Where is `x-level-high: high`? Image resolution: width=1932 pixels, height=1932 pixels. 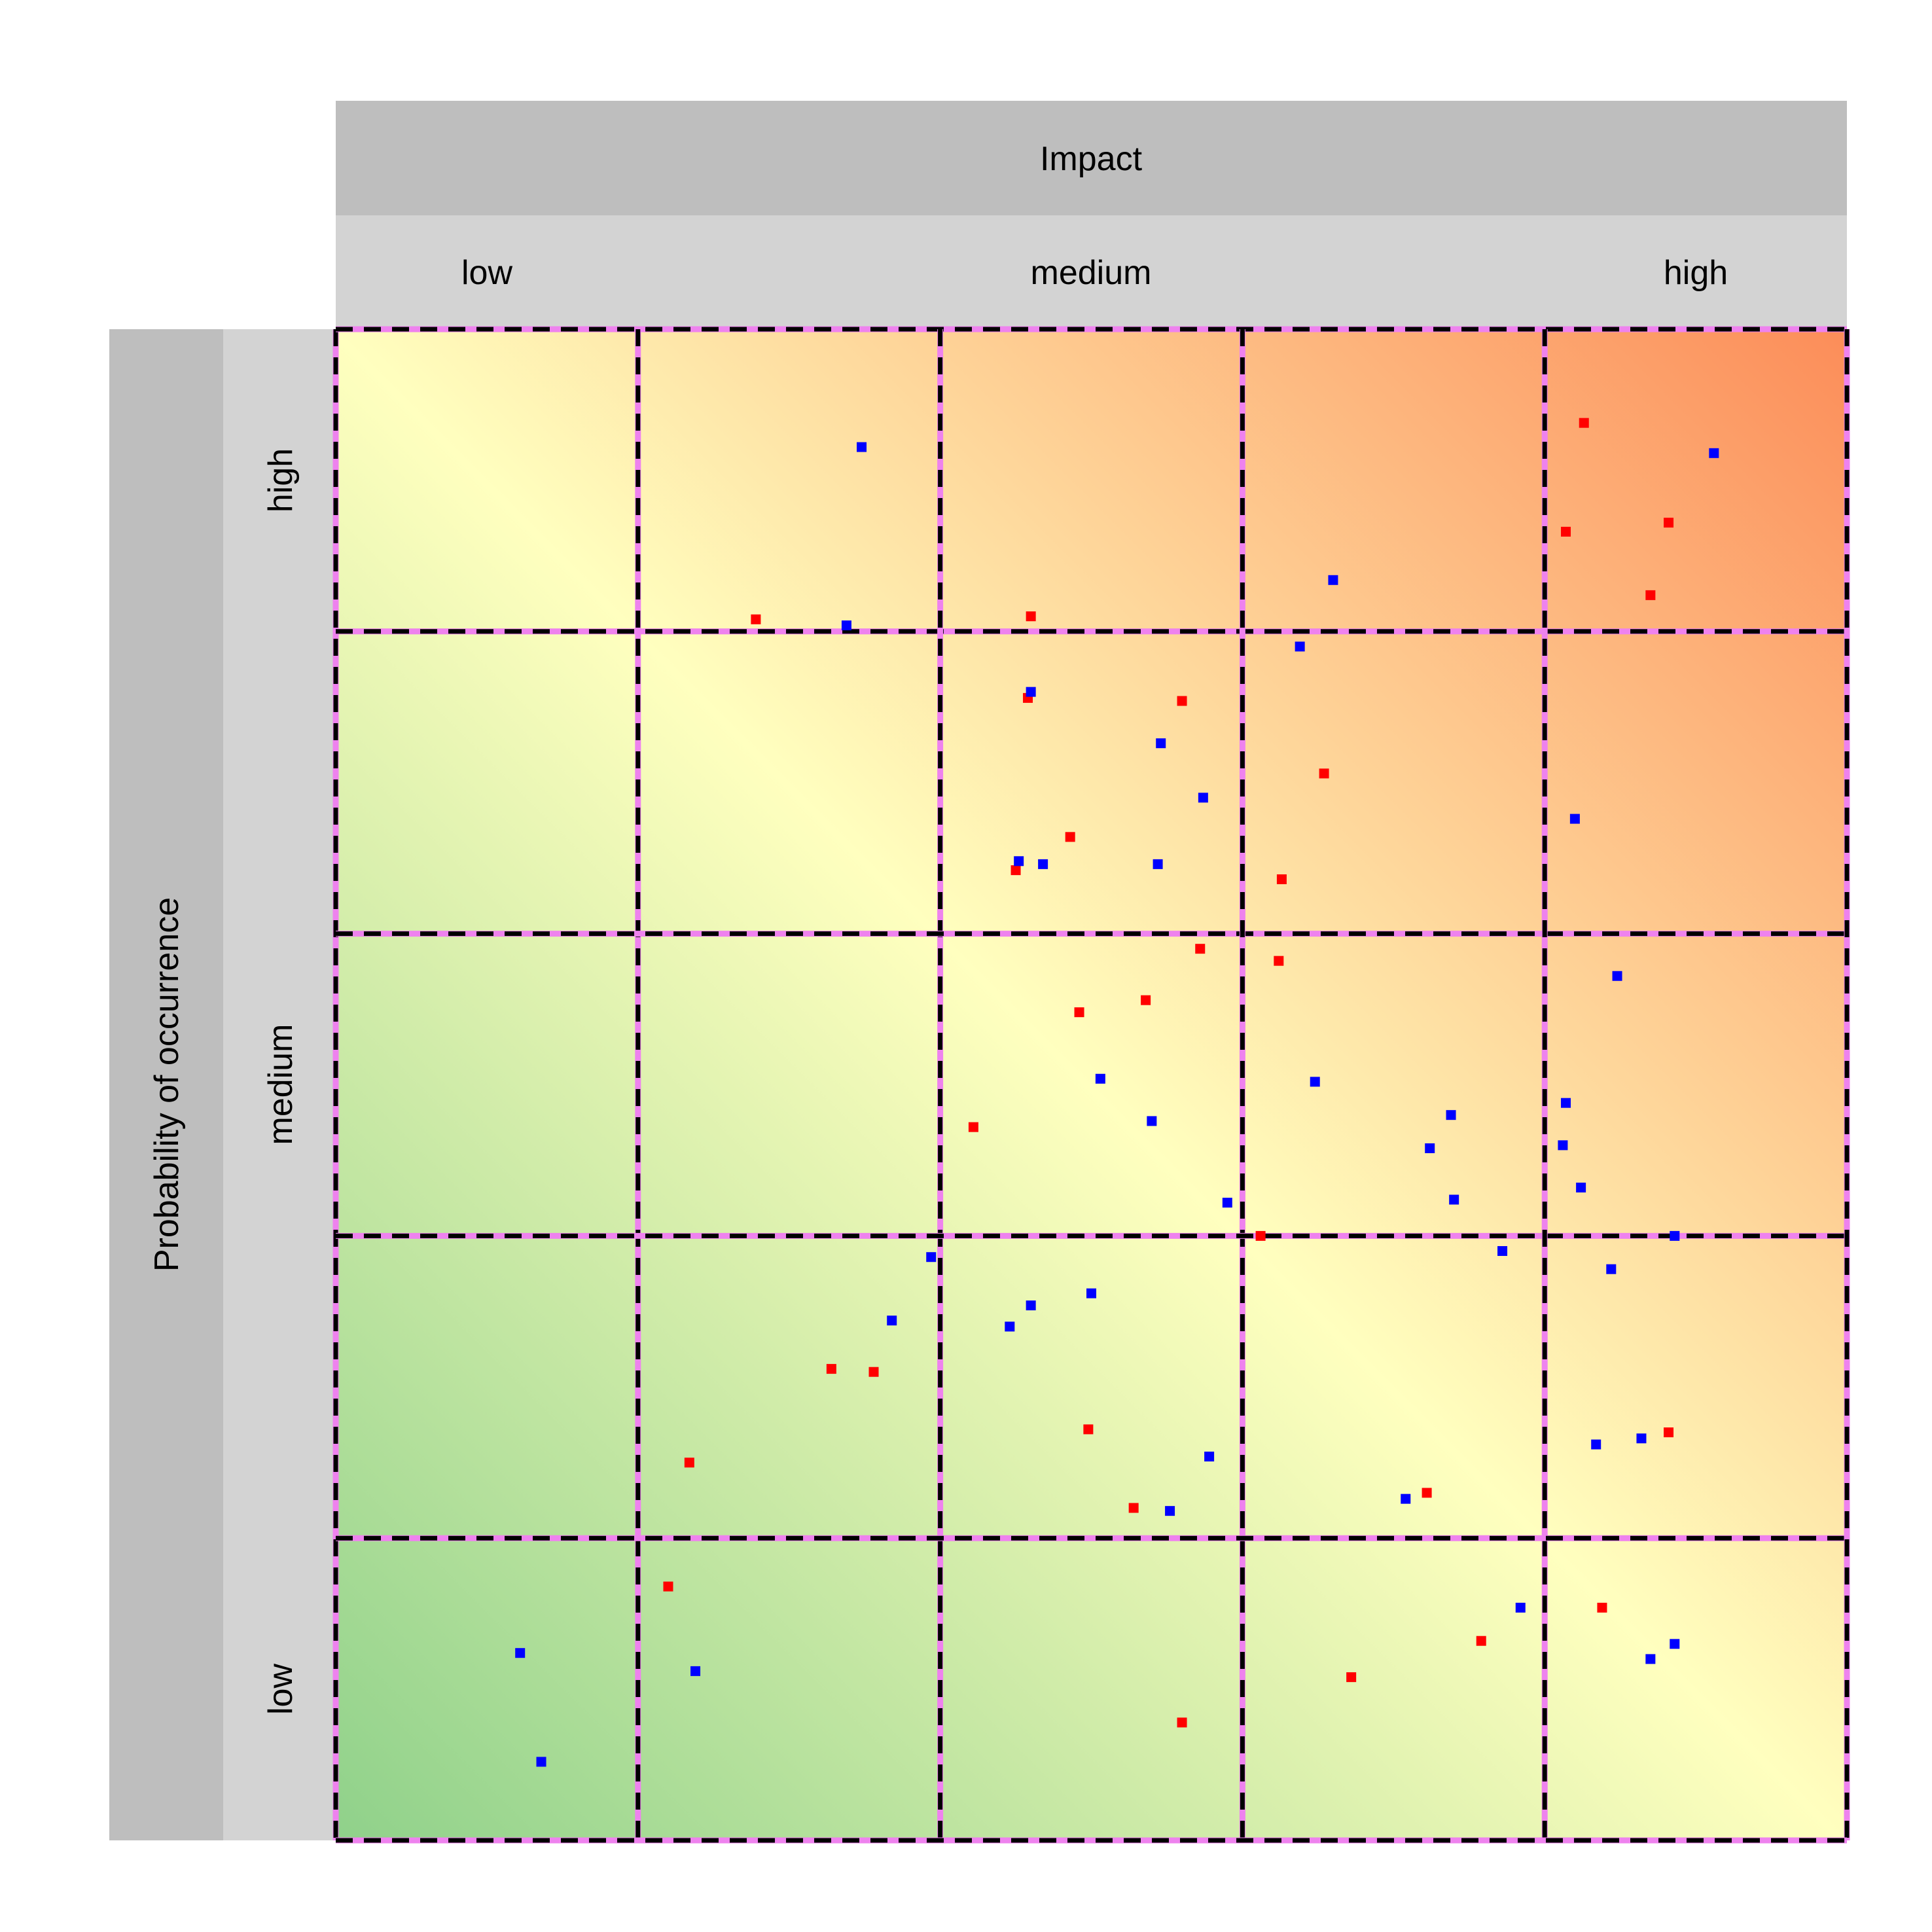
x-level-high: high is located at coordinates (1696, 273).